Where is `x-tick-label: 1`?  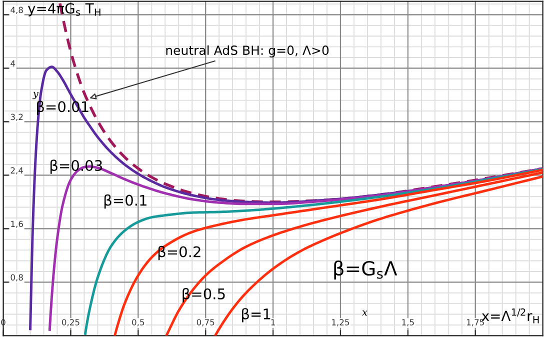 x-tick-label: 1 is located at coordinates (273, 322).